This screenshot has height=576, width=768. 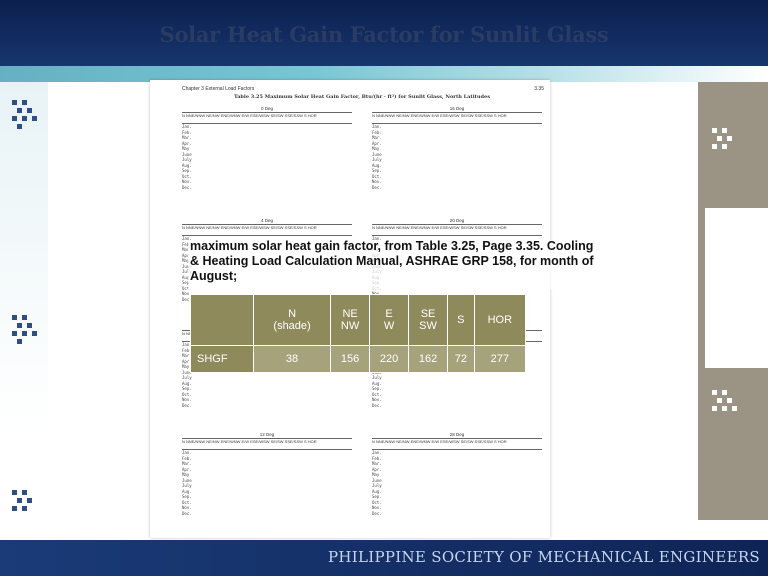 I want to click on annotation-backdrop, so click(x=383, y=265).